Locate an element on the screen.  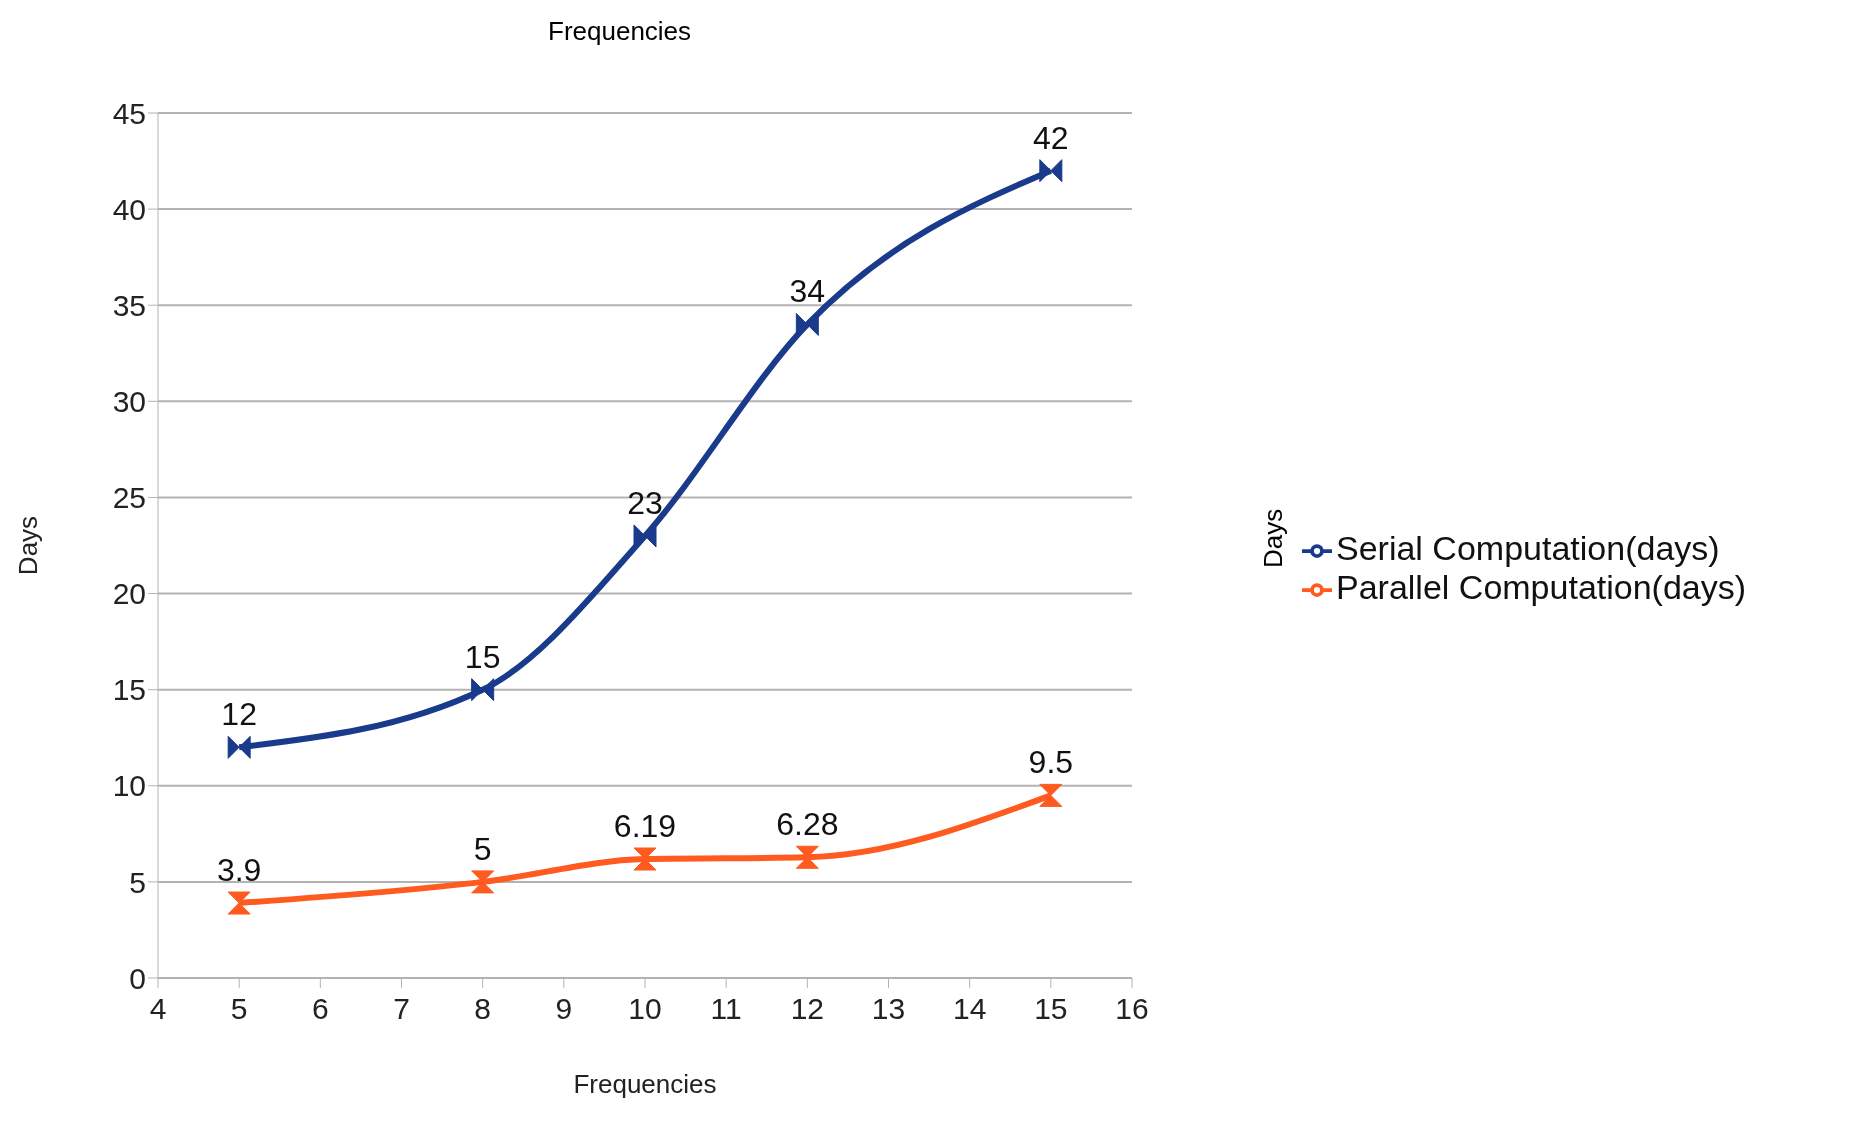
x-tick-label: 16 is located at coordinates (1132, 1009).